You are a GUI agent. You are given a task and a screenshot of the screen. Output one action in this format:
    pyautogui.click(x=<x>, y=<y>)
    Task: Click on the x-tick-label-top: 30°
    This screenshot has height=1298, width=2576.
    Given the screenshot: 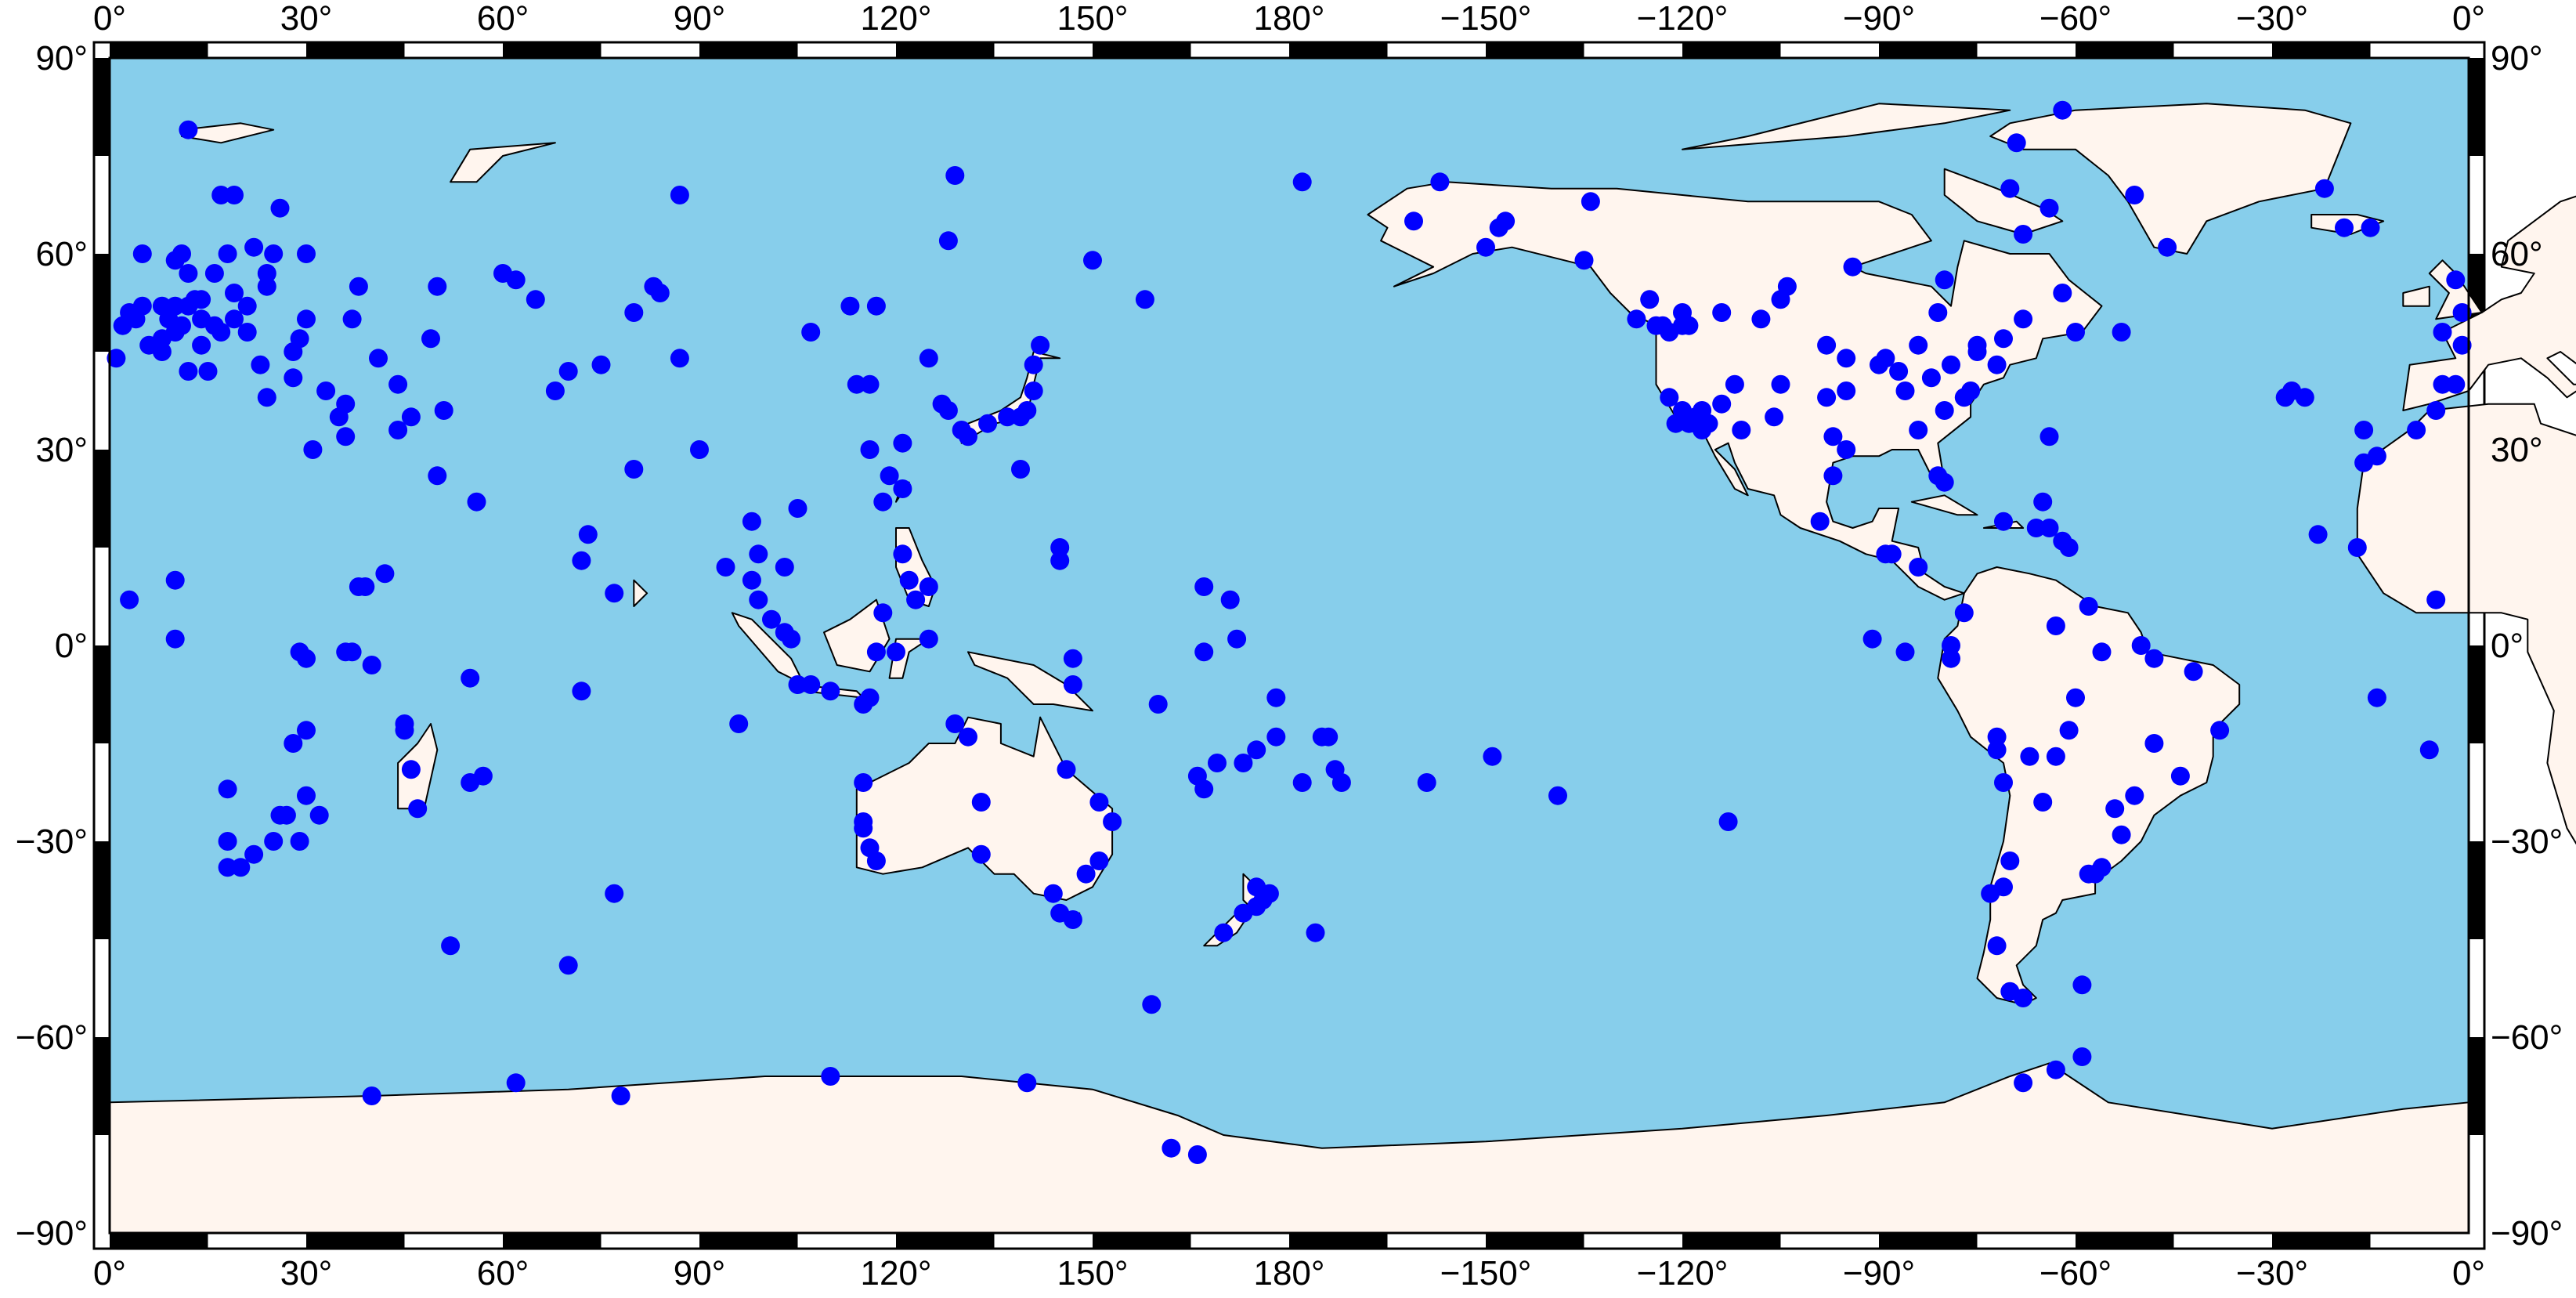 What is the action you would take?
    pyautogui.click(x=306, y=19)
    